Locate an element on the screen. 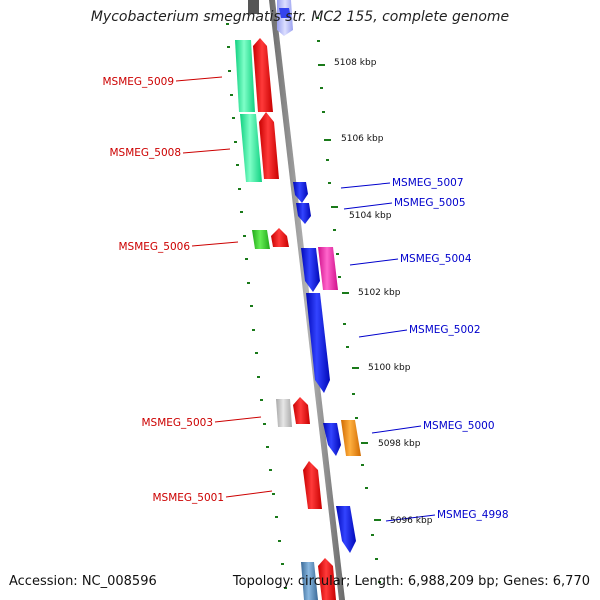 The image size is (600, 600). gene-label-msmeg-5002: MSMEG_5002 is located at coordinates (445, 330).